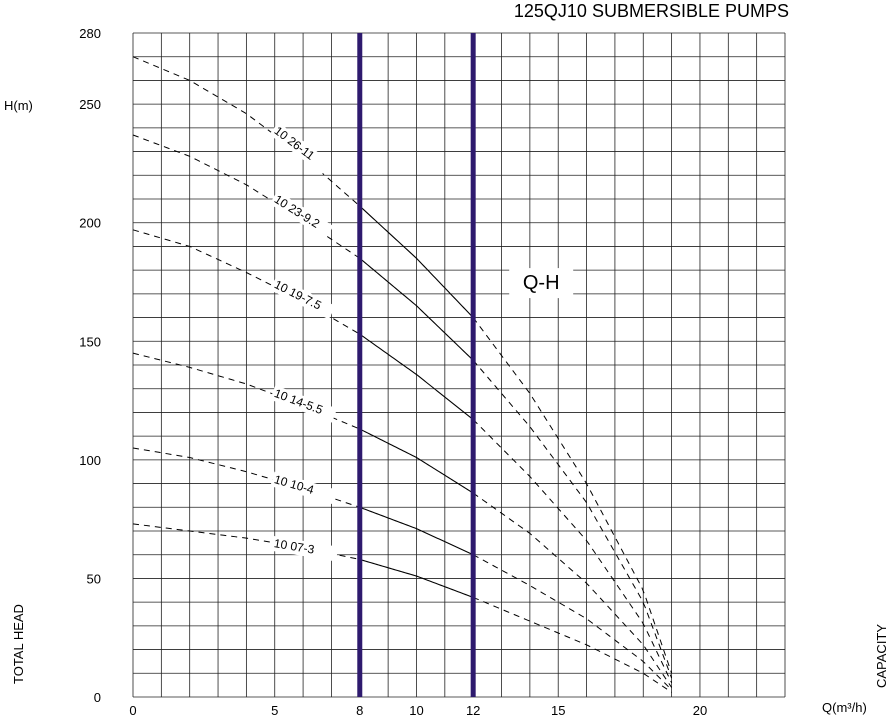 The height and width of the screenshot is (722, 891). What do you see at coordinates (18, 644) in the screenshot?
I see `y-axis-title: TOTAL HEAD` at bounding box center [18, 644].